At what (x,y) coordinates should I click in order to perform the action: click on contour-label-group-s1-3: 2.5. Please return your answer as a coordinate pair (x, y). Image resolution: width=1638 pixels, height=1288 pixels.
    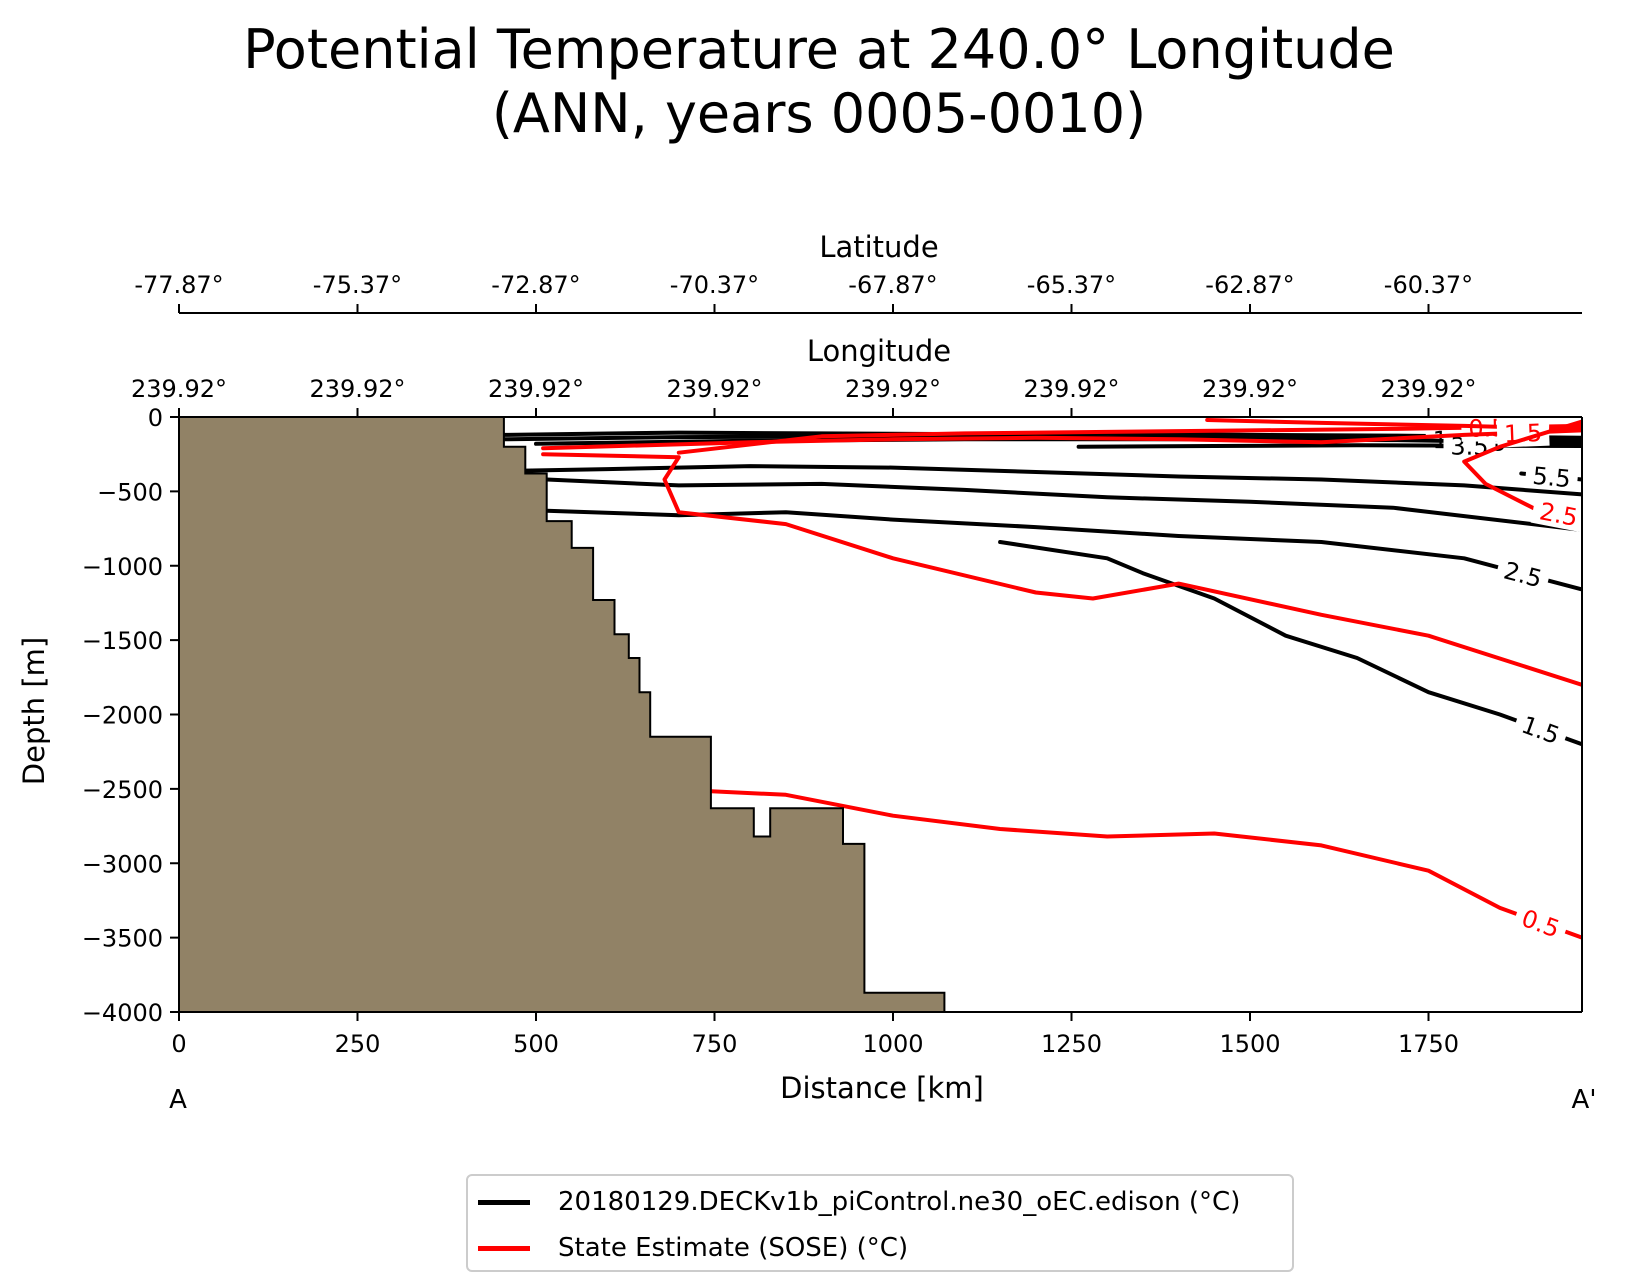
    Looking at the image, I should click on (1556, 513).